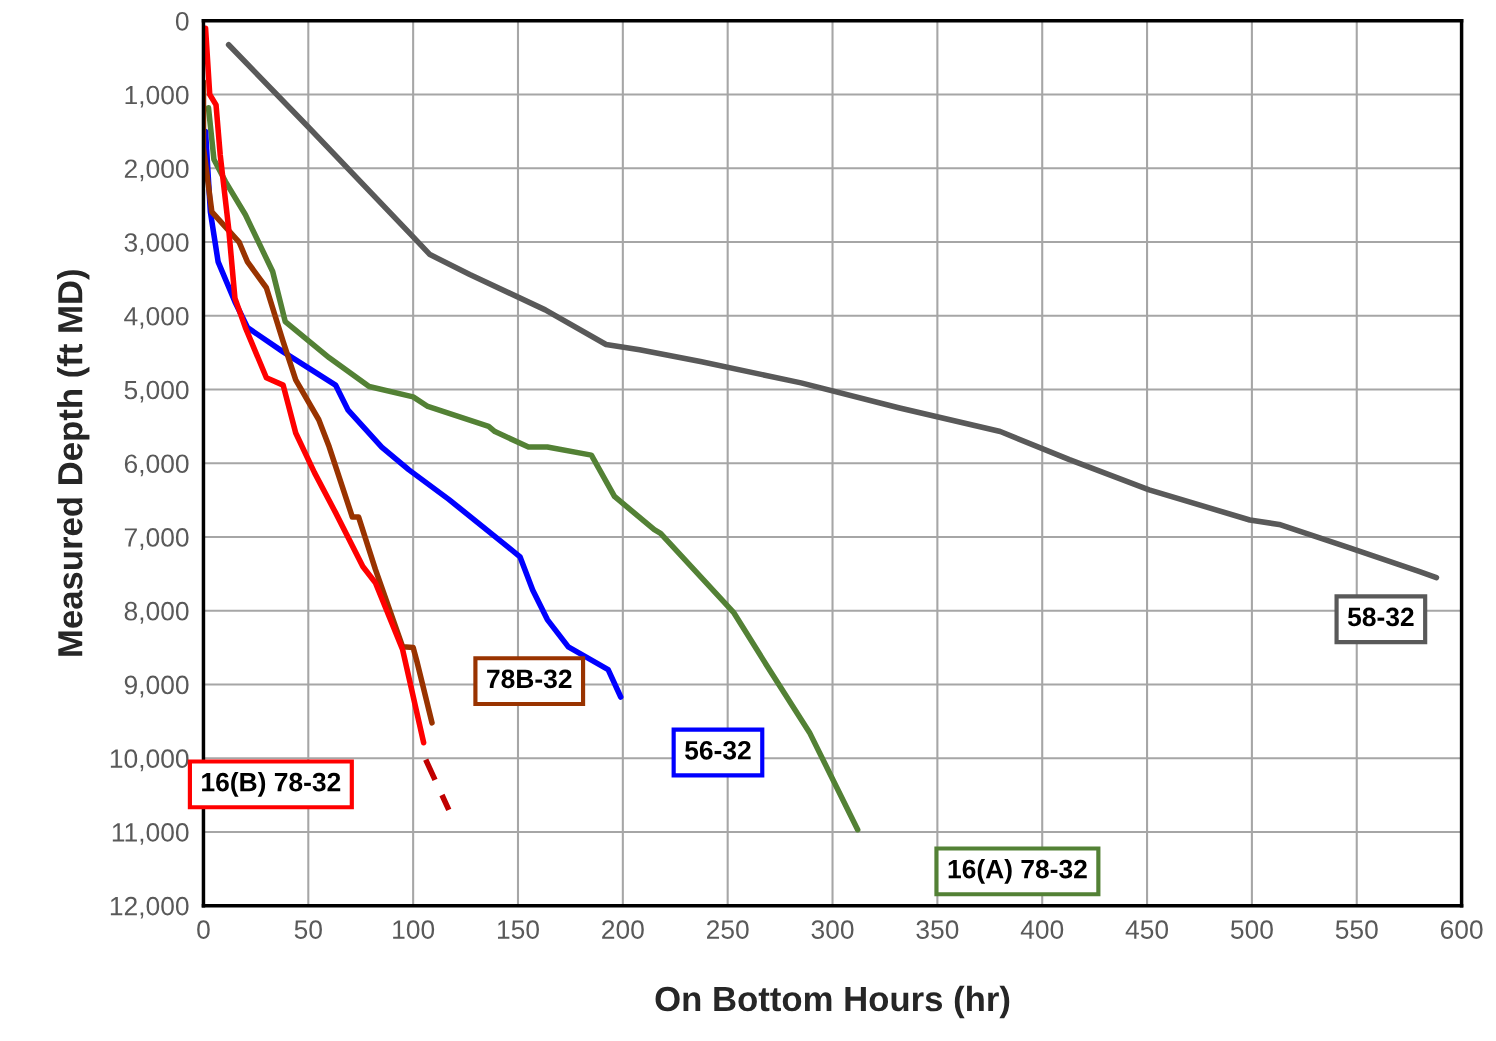 This screenshot has height=1041, width=1496. Describe the element at coordinates (937, 929) in the screenshot. I see `x-tick-label: 350` at that location.